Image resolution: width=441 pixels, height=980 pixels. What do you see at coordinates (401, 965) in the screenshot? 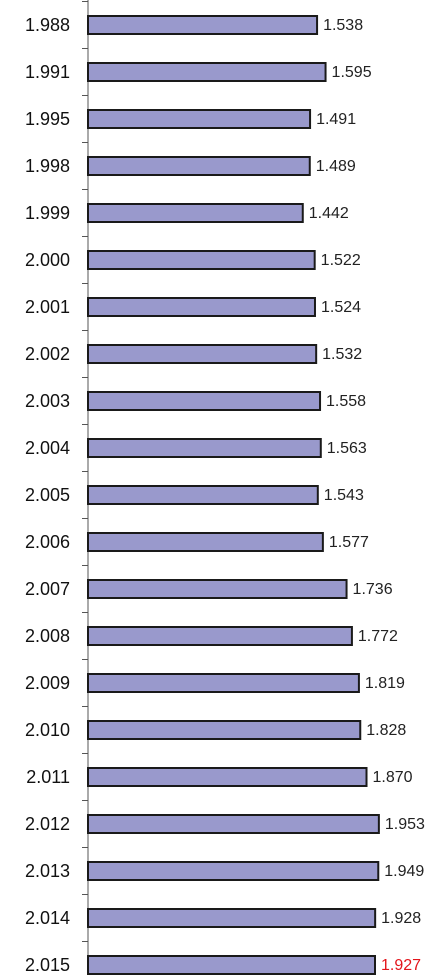
I see `value-label: 1.927` at bounding box center [401, 965].